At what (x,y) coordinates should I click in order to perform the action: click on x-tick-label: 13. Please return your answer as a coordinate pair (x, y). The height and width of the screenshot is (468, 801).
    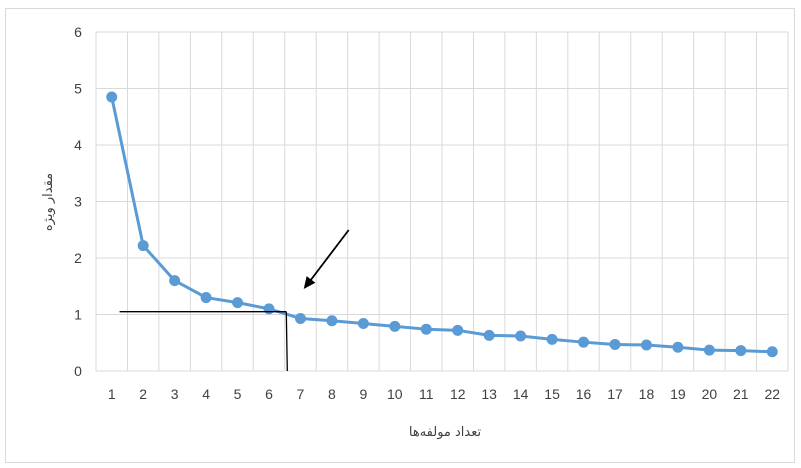
    Looking at the image, I should click on (489, 394).